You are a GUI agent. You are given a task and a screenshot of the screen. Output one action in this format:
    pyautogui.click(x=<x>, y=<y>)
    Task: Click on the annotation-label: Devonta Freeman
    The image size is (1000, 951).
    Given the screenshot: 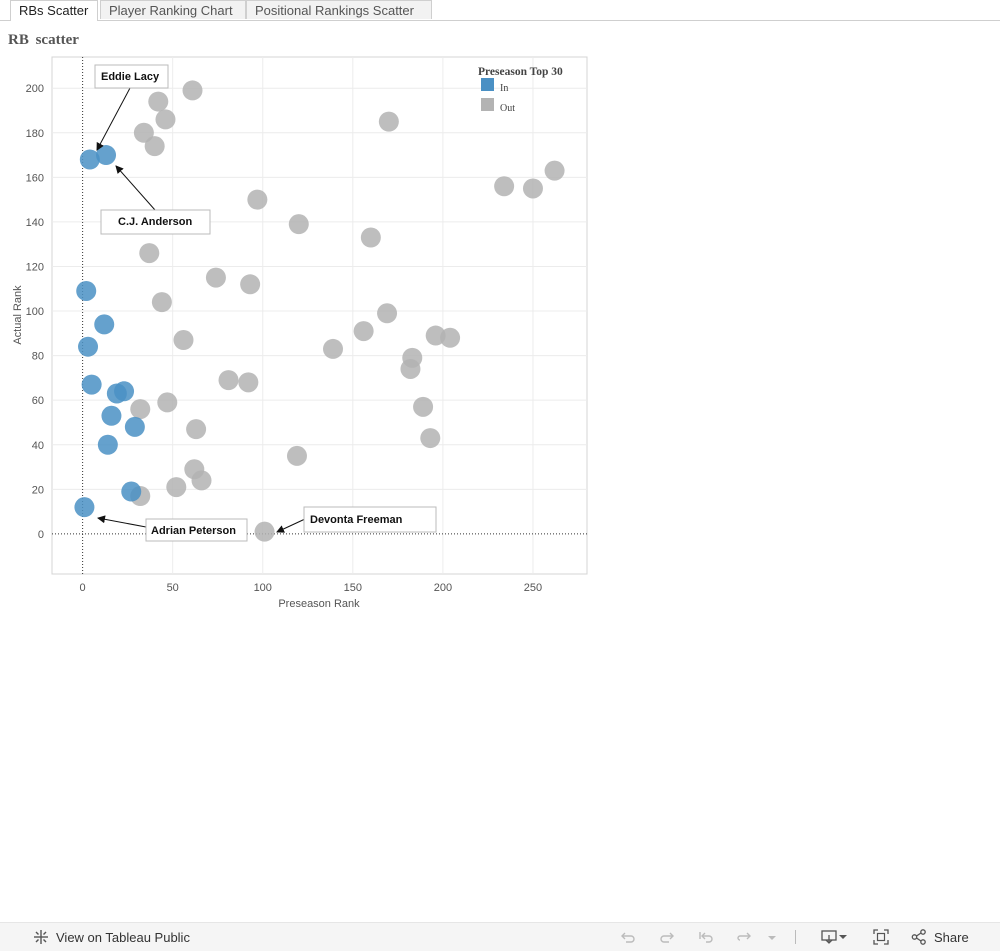 What is the action you would take?
    pyautogui.click(x=356, y=520)
    